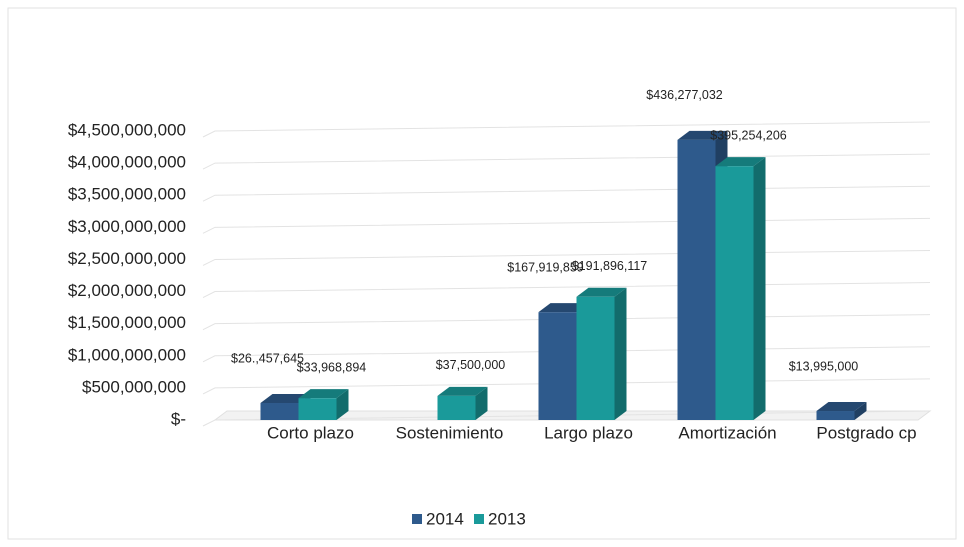  I want to click on y-tick-label: $3,000,000,000, so click(127, 226).